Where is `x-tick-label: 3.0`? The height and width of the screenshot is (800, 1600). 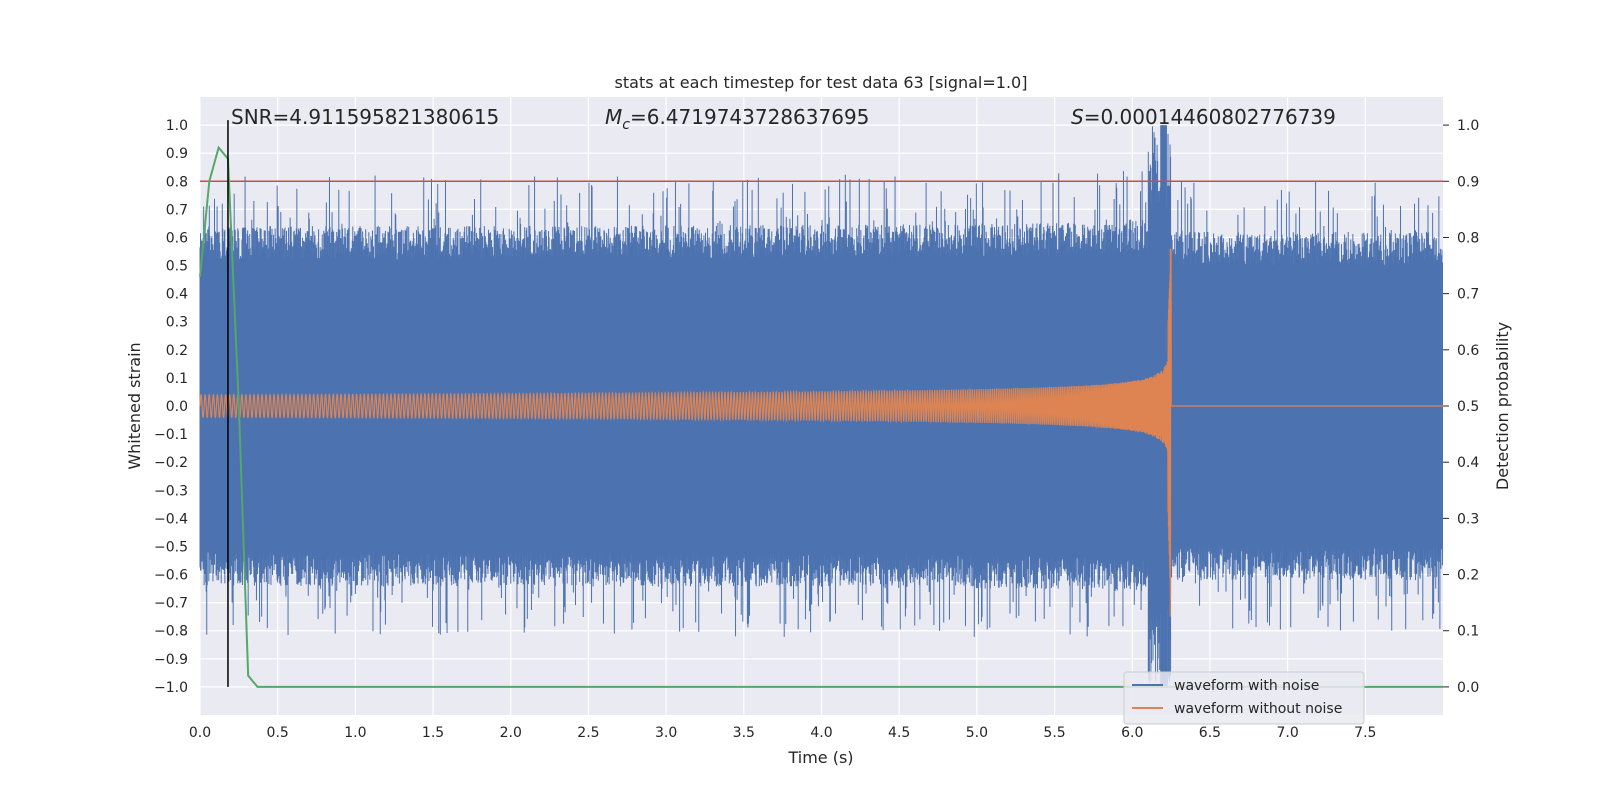 x-tick-label: 3.0 is located at coordinates (666, 733).